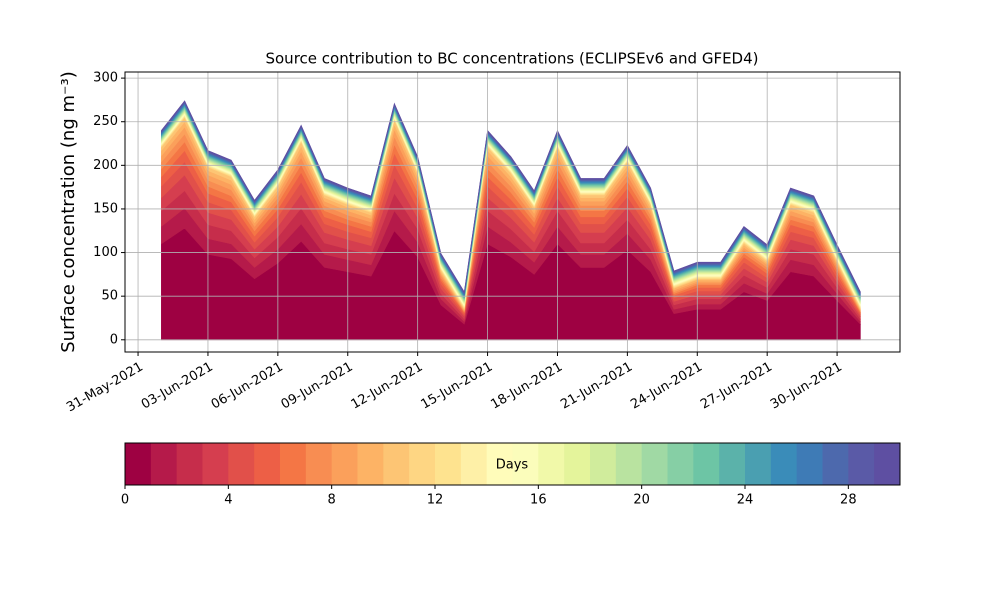  I want to click on x-tick-label: 24-Jun-2021, so click(666, 386).